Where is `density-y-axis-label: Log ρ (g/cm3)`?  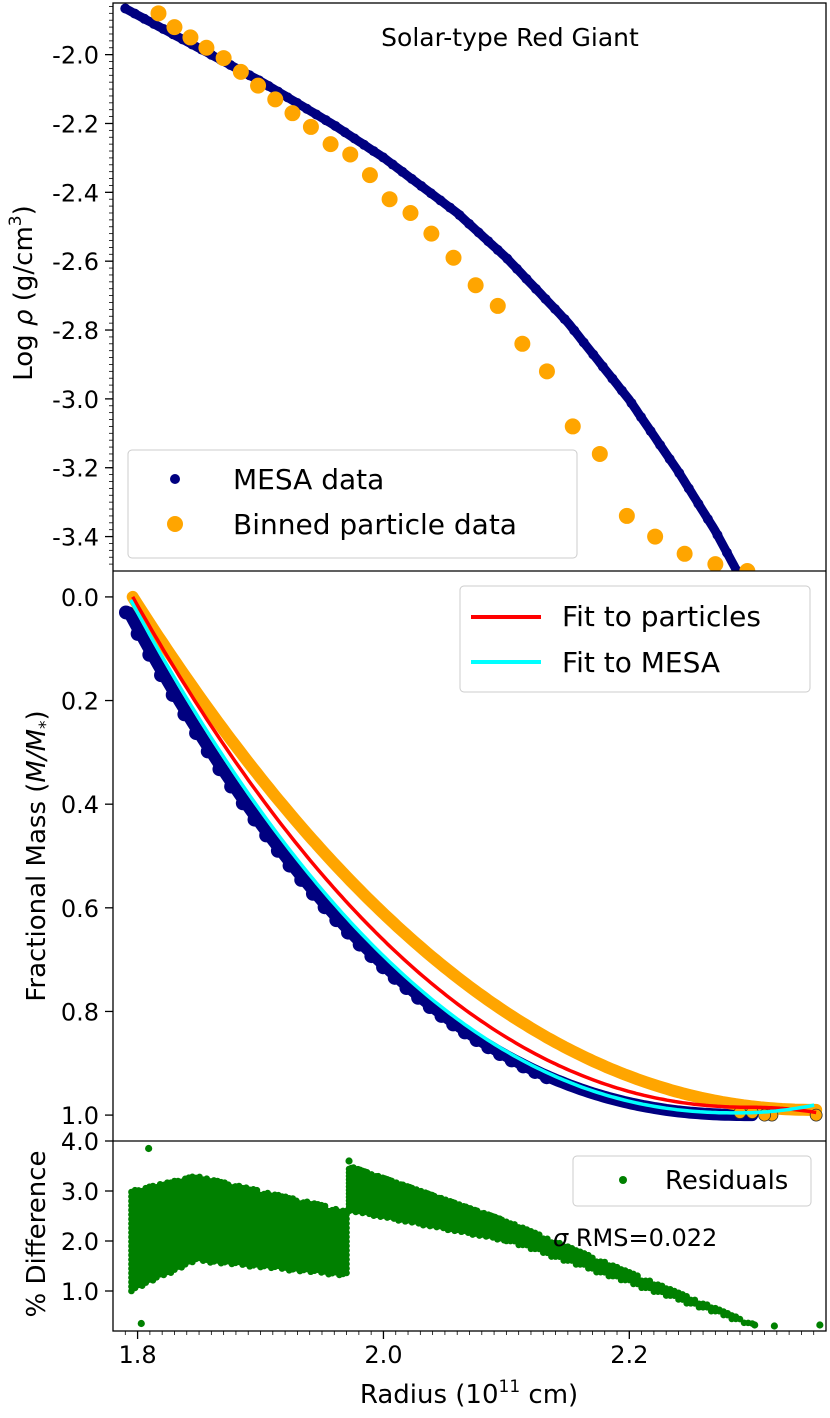 density-y-axis-label: Log ρ (g/cm3) is located at coordinates (22, 293).